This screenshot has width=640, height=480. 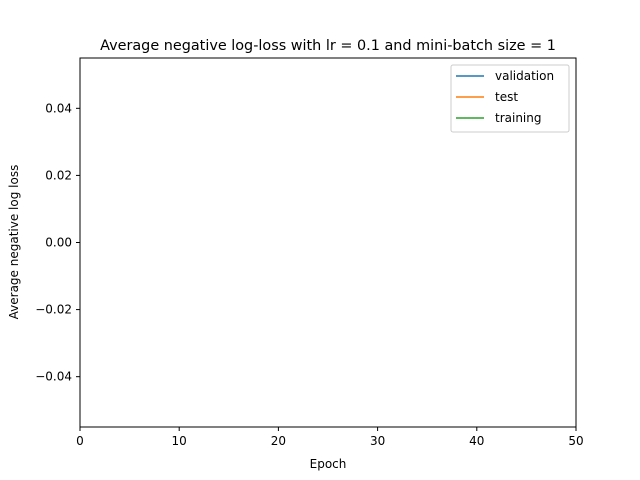 I want to click on legend-label-test: test, so click(x=506, y=97).